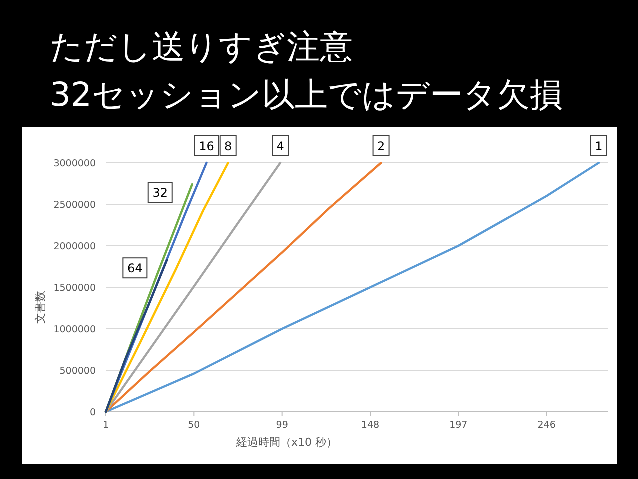 The height and width of the screenshot is (479, 638). I want to click on y-tick-label: 3000000, so click(75, 164).